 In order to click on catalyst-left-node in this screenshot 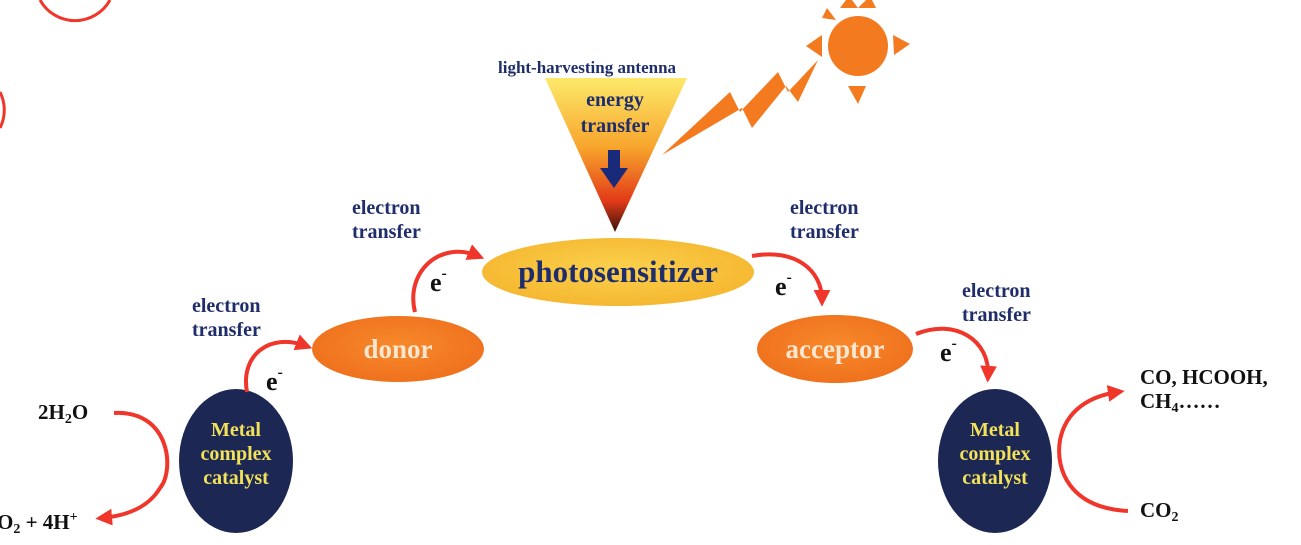, I will do `click(236, 461)`.